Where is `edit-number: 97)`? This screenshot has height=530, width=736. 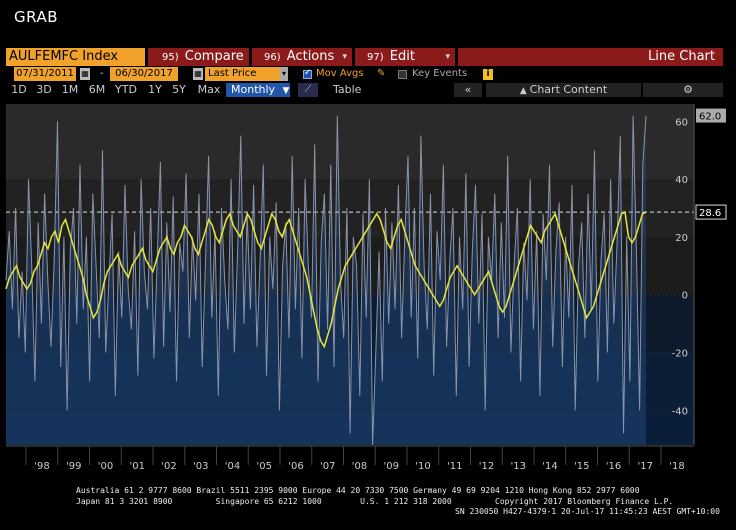 edit-number: 97) is located at coordinates (375, 57).